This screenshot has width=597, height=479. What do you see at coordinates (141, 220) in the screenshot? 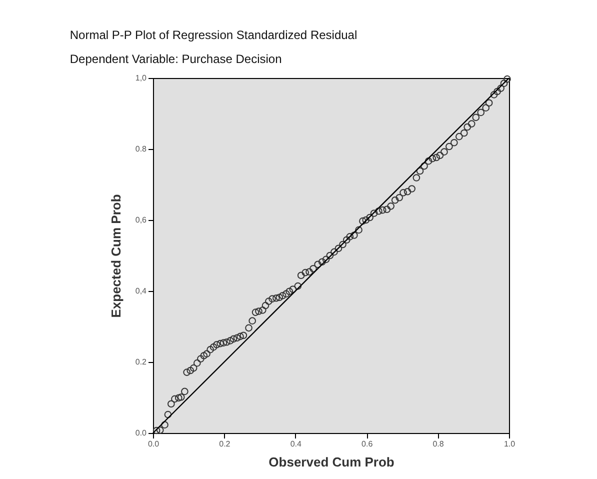
I see `y-tick-label: 0,6` at bounding box center [141, 220].